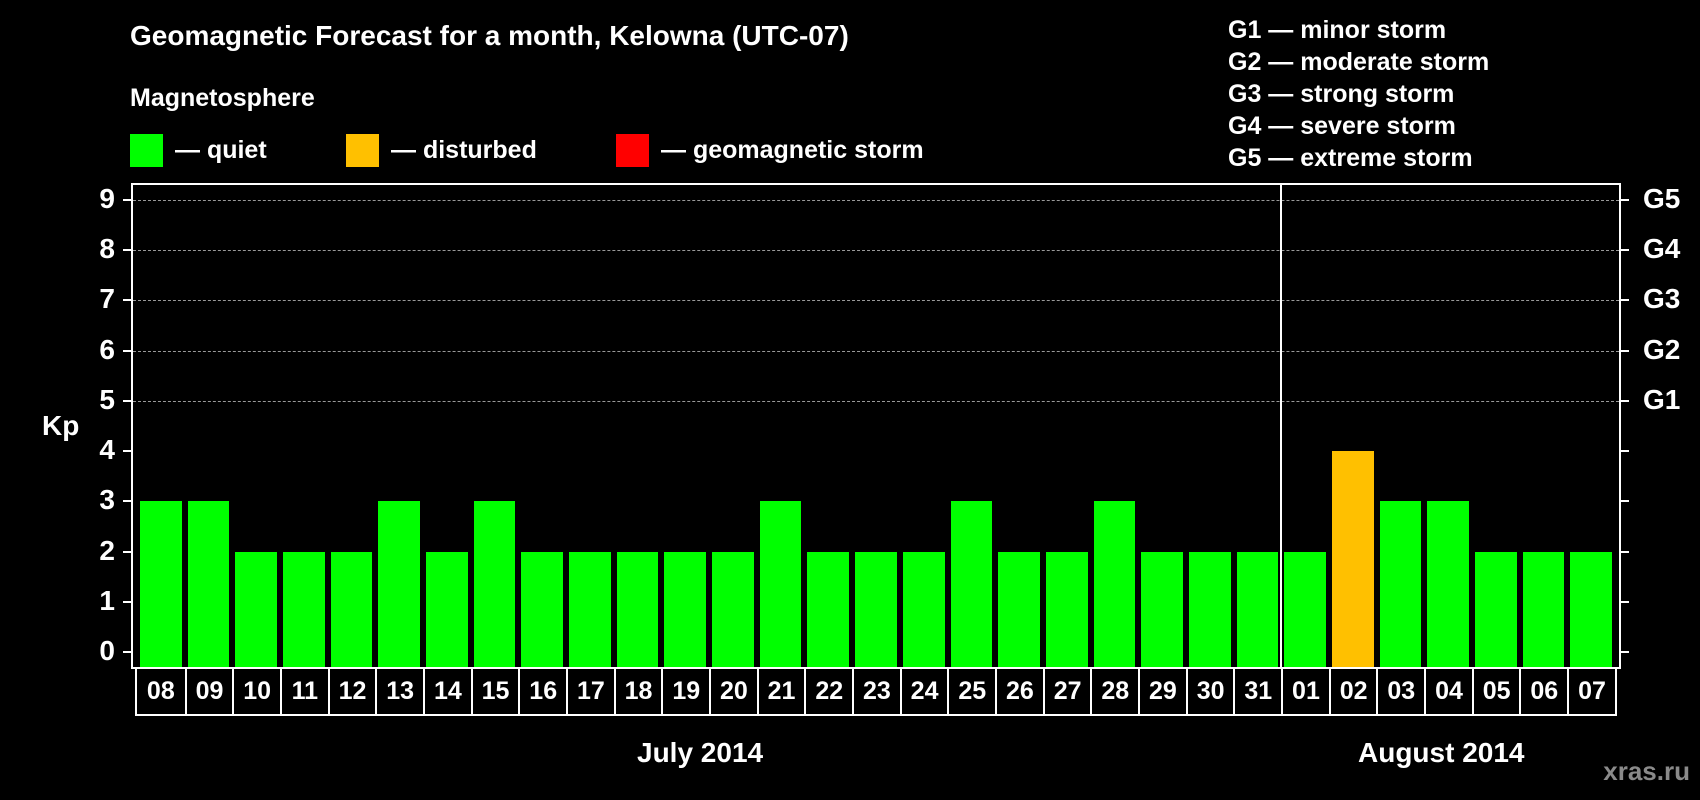  What do you see at coordinates (542, 691) in the screenshot?
I see `x-day-label: 16` at bounding box center [542, 691].